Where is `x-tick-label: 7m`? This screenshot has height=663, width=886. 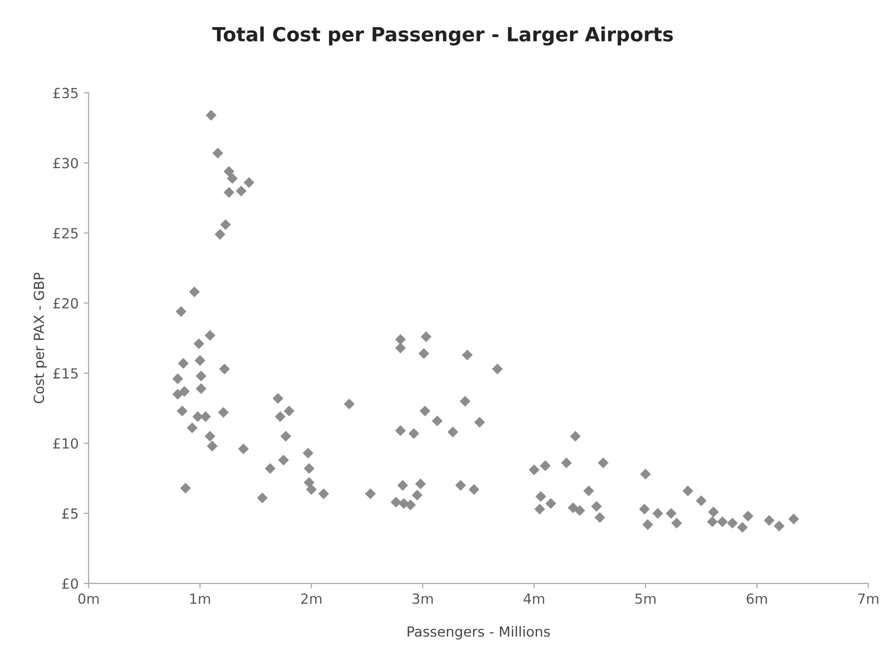
x-tick-label: 7m is located at coordinates (868, 599).